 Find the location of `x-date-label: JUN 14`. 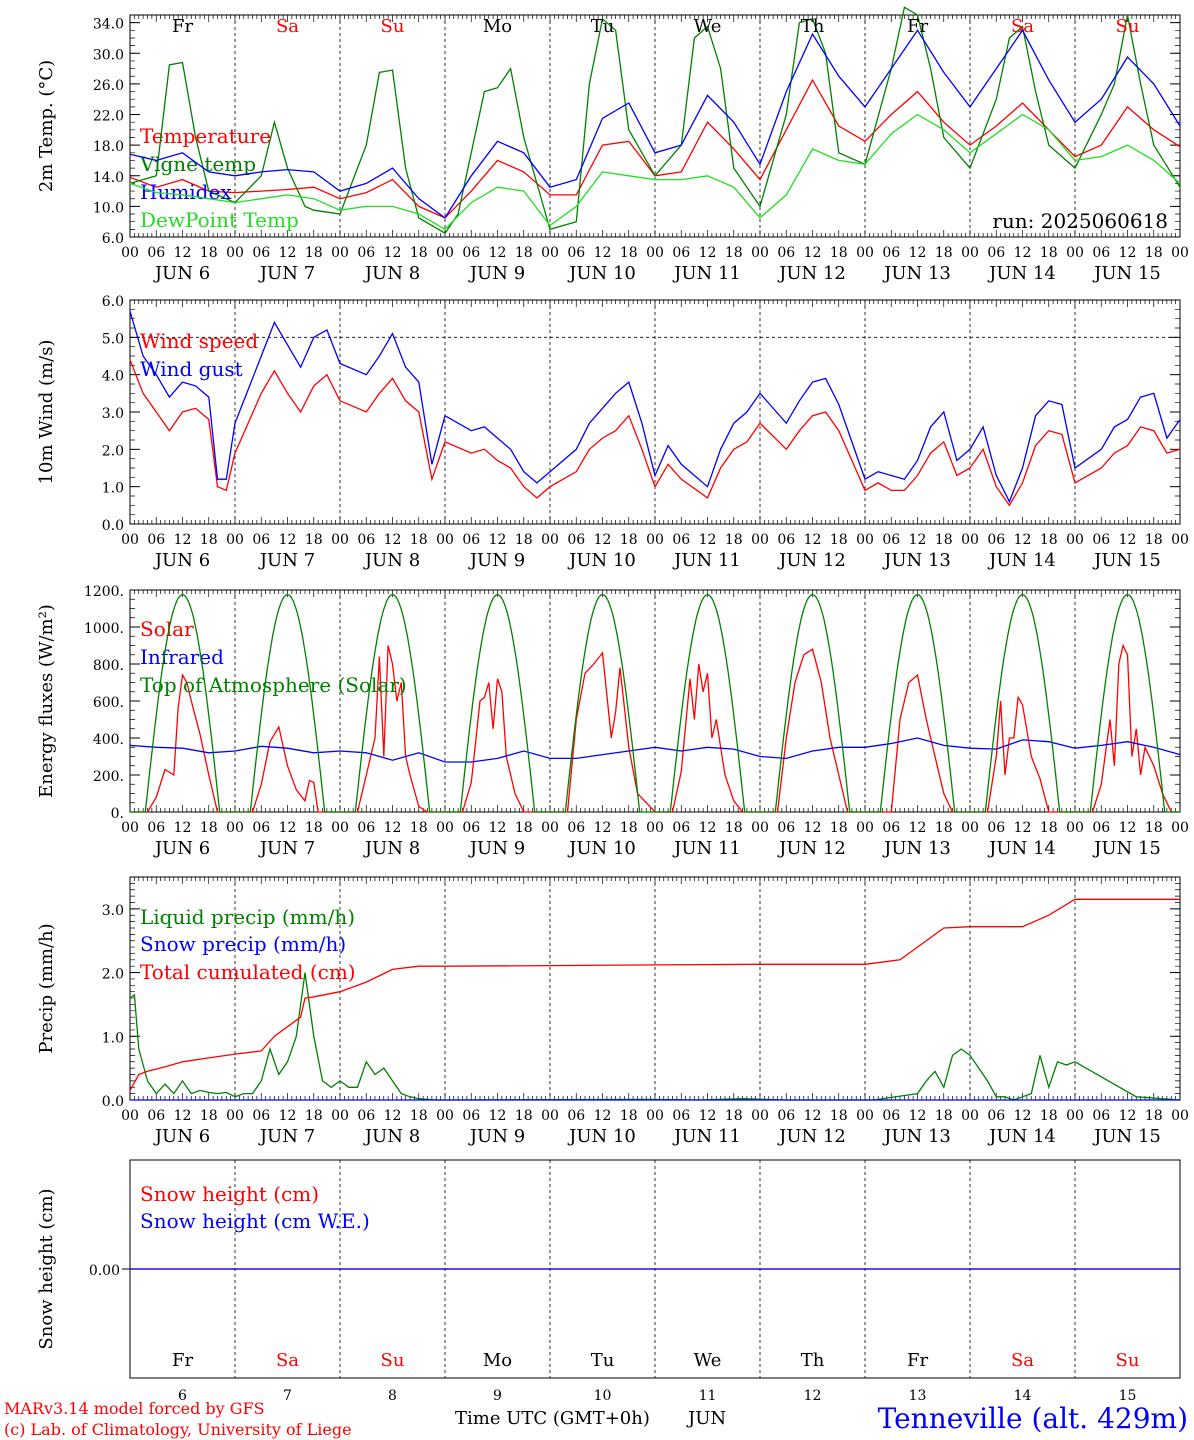

x-date-label: JUN 14 is located at coordinates (1021, 1136).